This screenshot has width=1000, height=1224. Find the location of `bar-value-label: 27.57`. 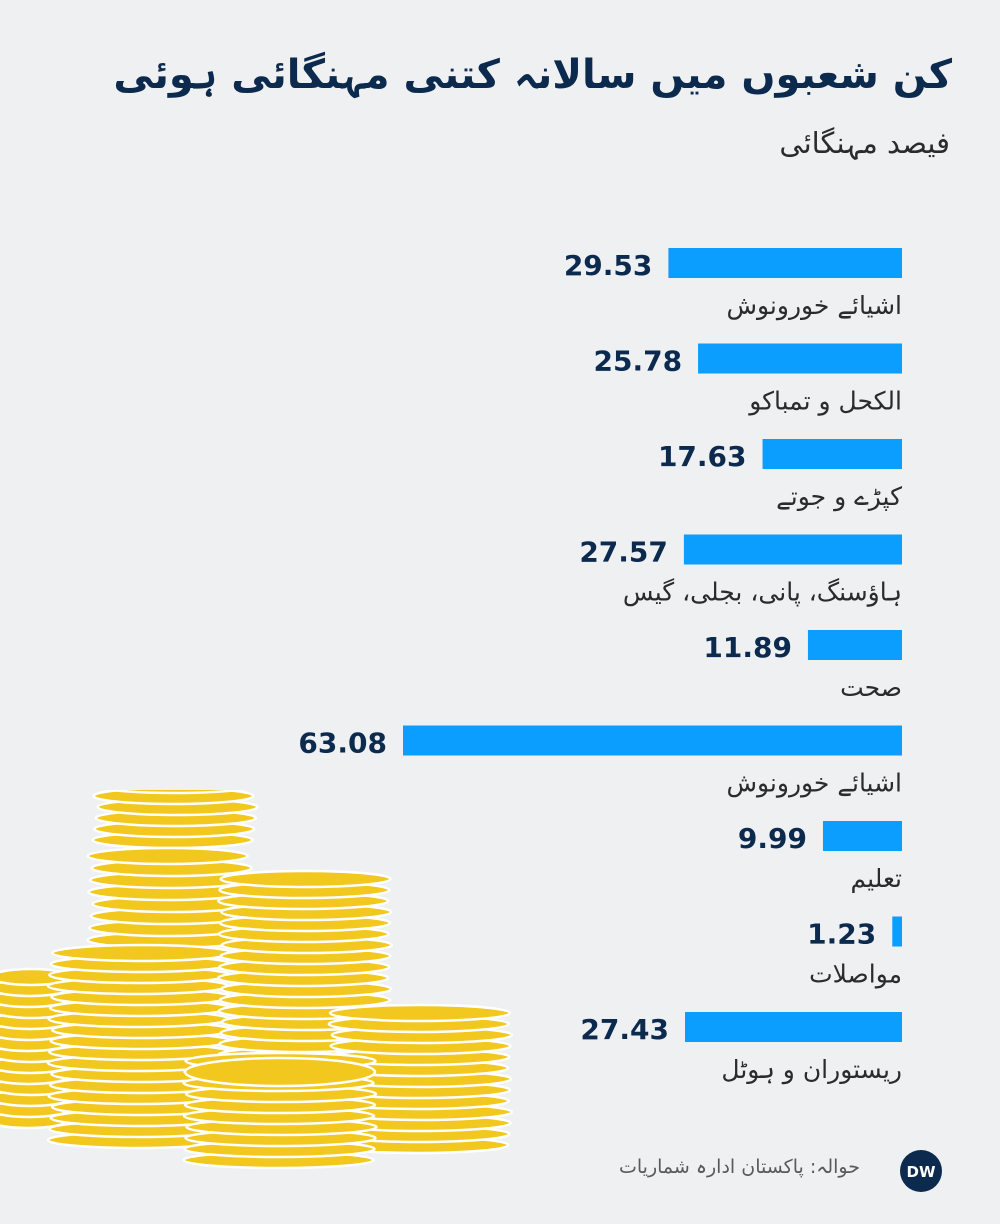

bar-value-label: 27.57 is located at coordinates (623, 552).